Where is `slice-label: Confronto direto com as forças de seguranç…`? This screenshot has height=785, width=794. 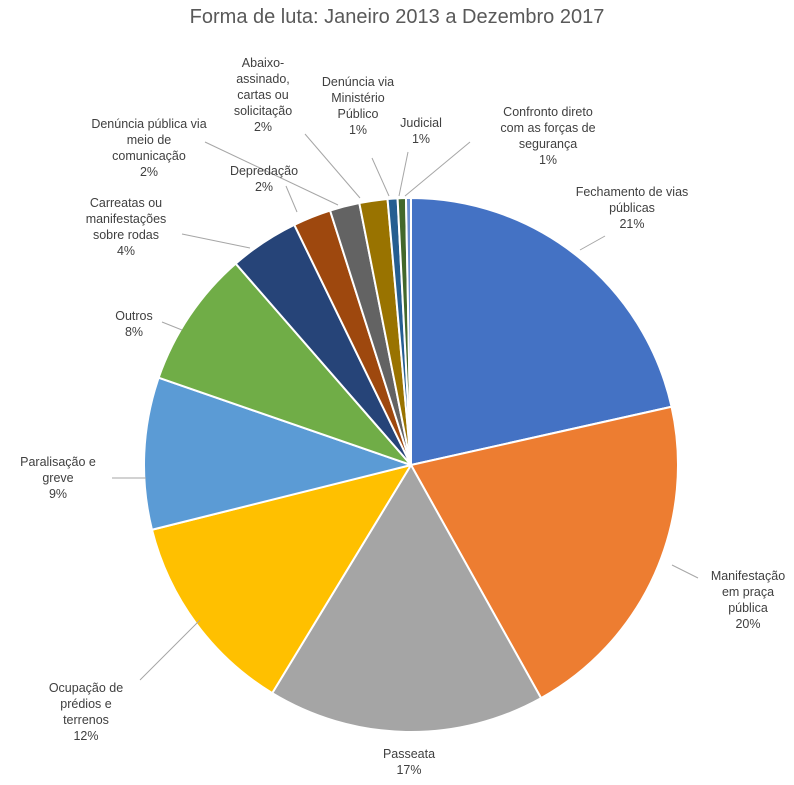
slice-label: Confronto direto com as forças de seguranç… is located at coordinates (547, 136).